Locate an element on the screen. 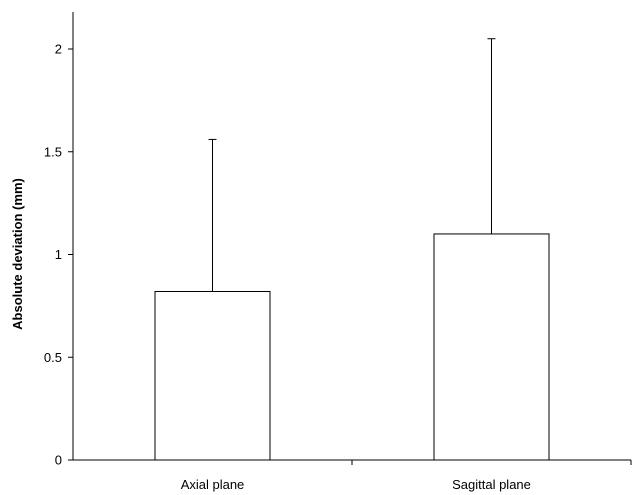 The height and width of the screenshot is (495, 634). y-axis-title: Absolute deviation (mm) is located at coordinates (17, 254).